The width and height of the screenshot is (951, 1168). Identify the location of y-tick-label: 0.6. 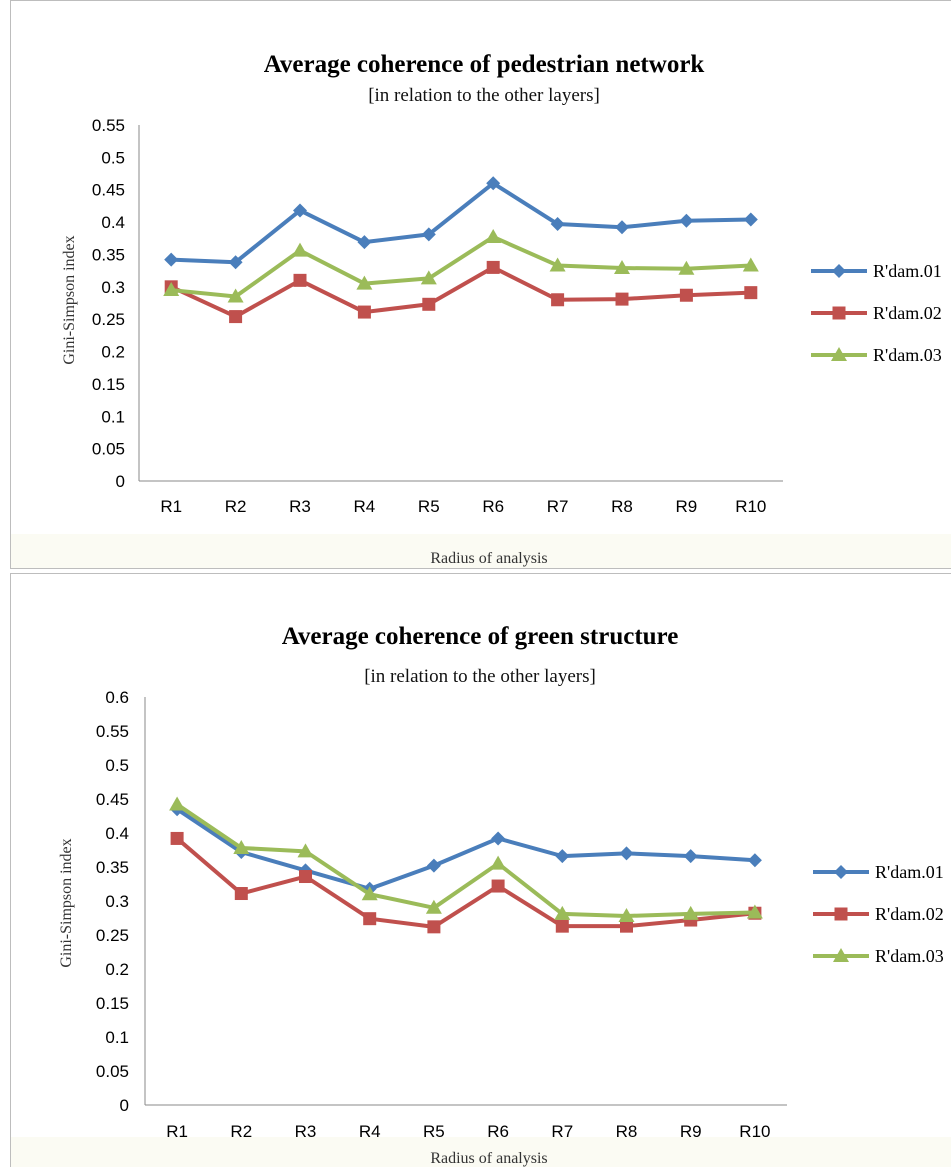
(117, 697).